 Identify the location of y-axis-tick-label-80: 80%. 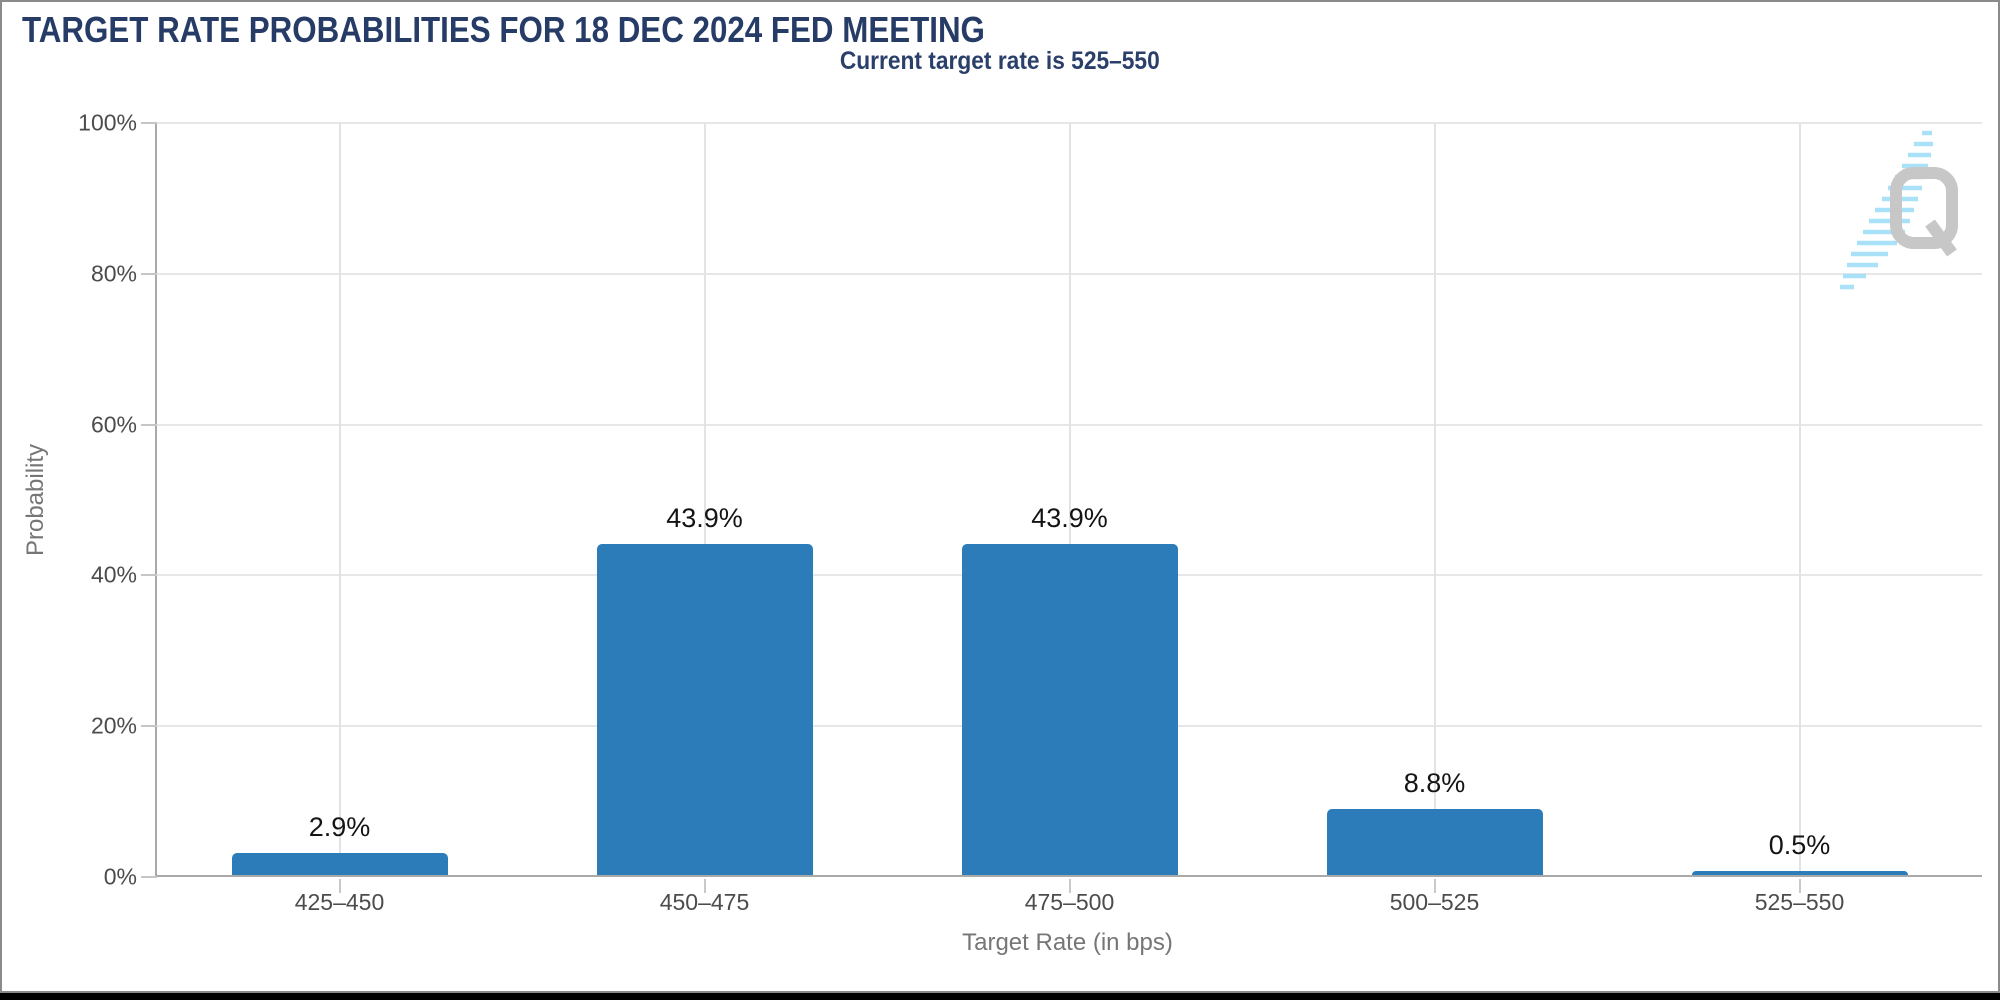
(113, 273).